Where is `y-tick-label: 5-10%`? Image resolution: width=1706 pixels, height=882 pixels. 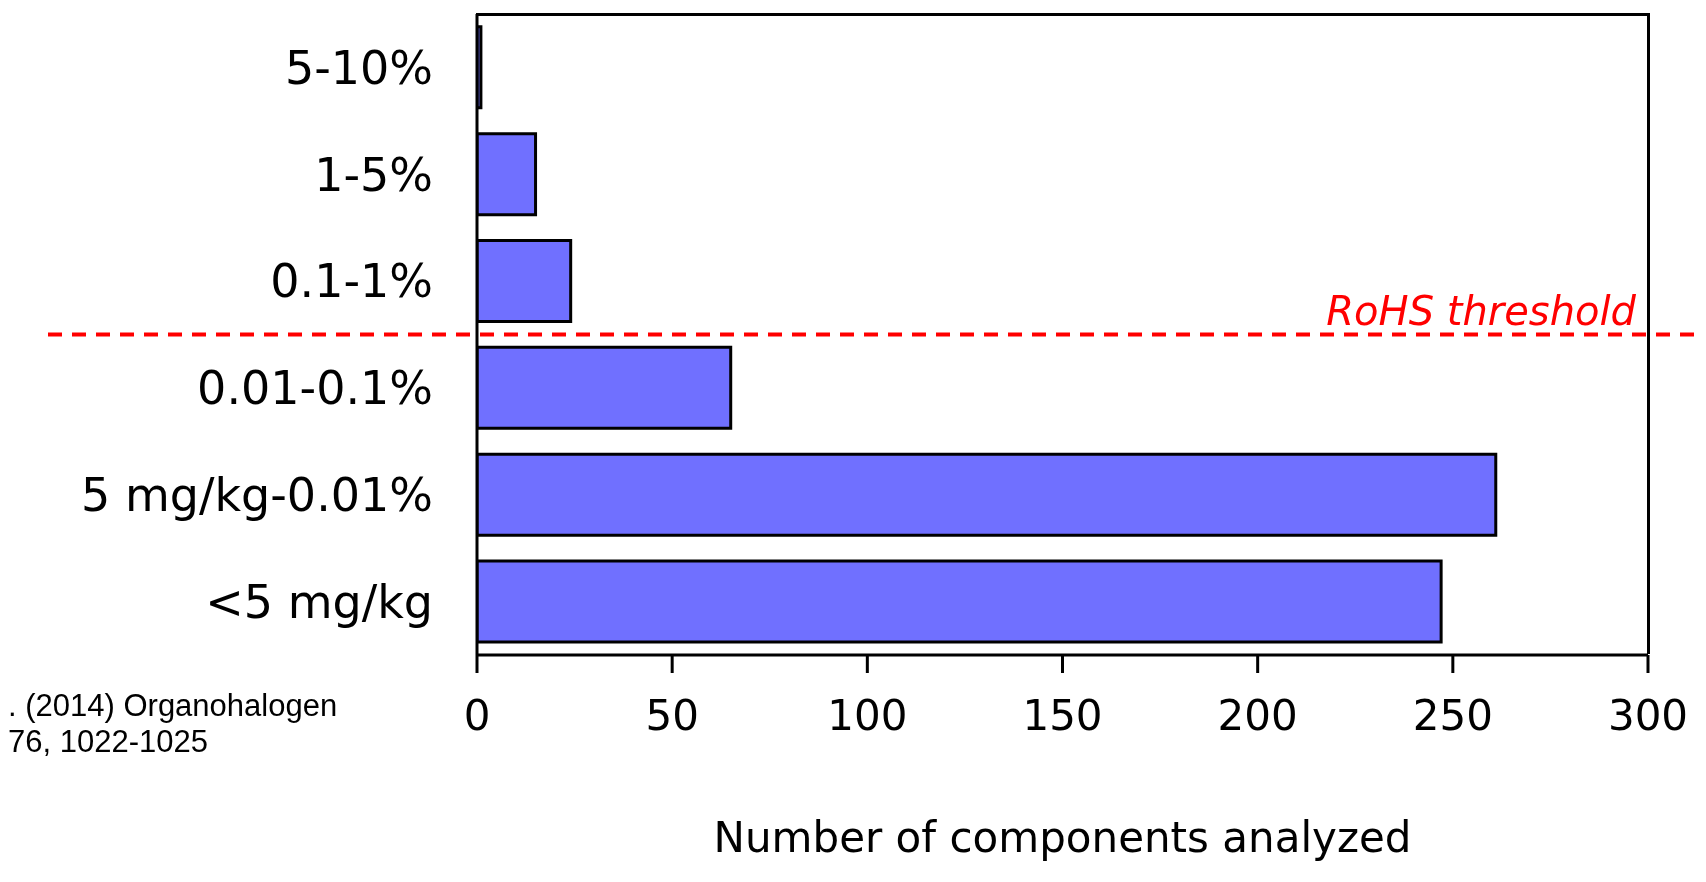
y-tick-label: 5-10% is located at coordinates (358, 67).